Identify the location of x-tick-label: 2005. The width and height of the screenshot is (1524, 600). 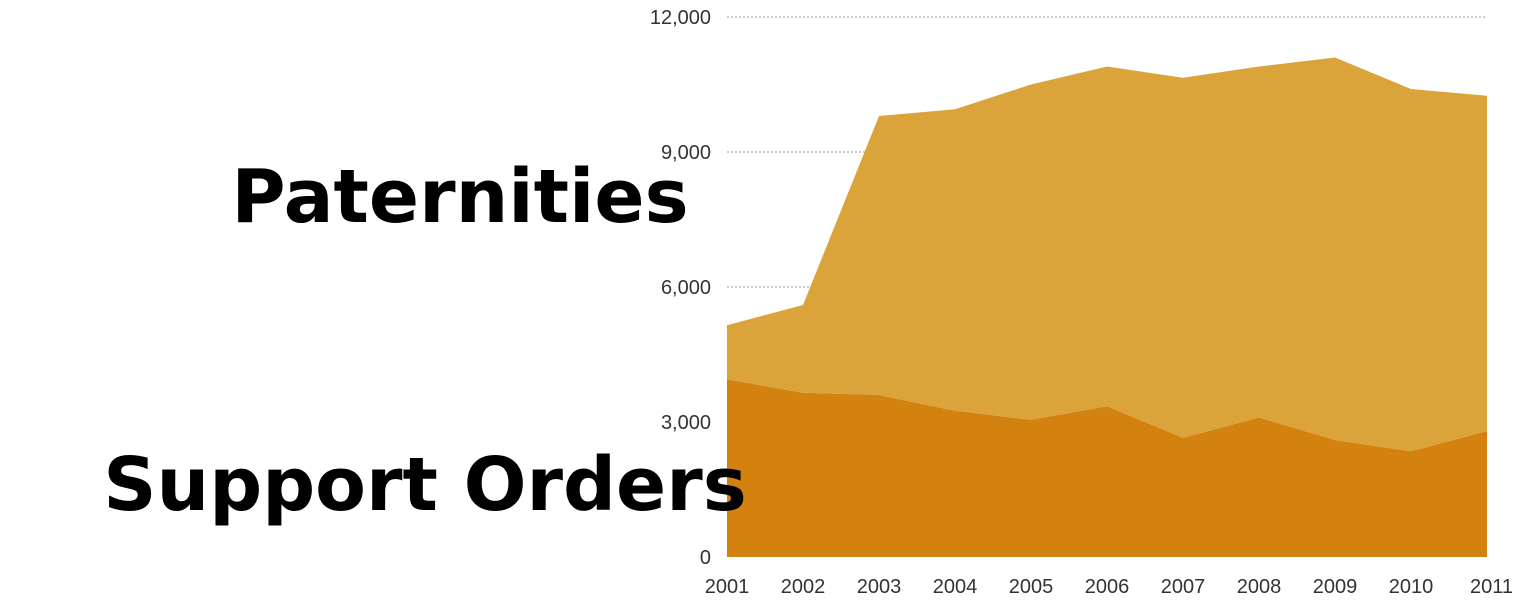
(1031, 587).